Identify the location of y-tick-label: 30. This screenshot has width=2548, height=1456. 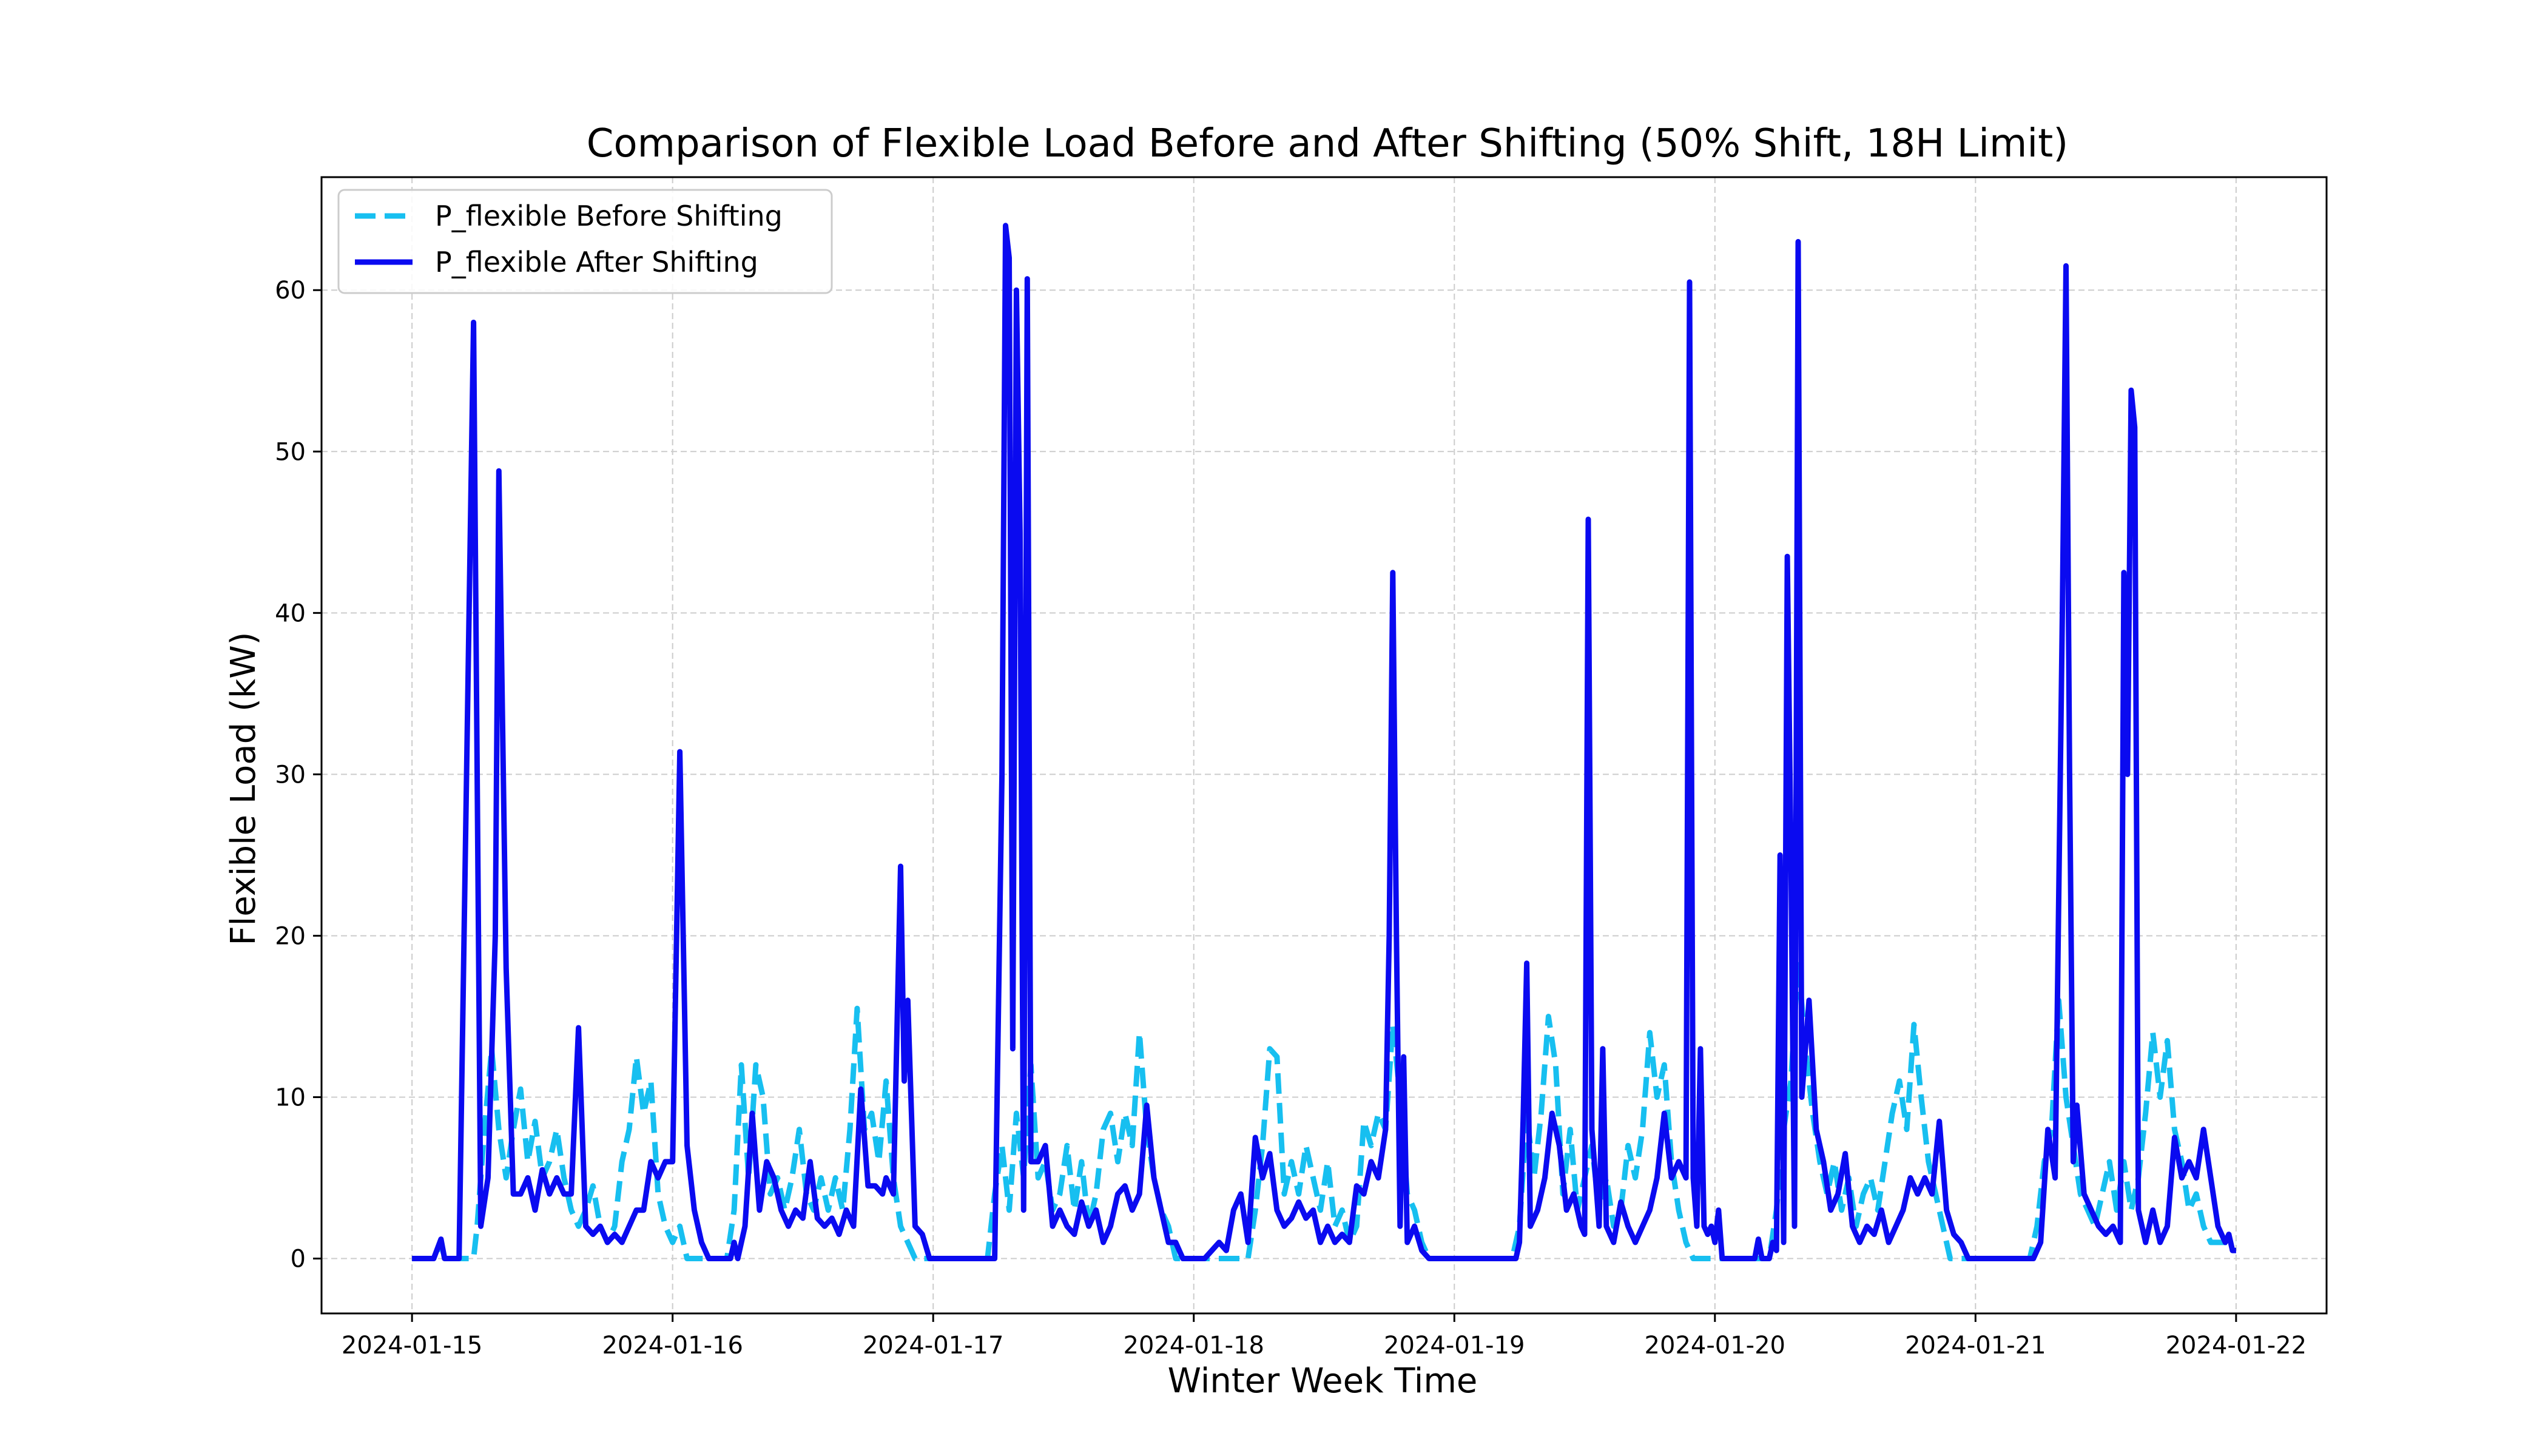
(290, 775).